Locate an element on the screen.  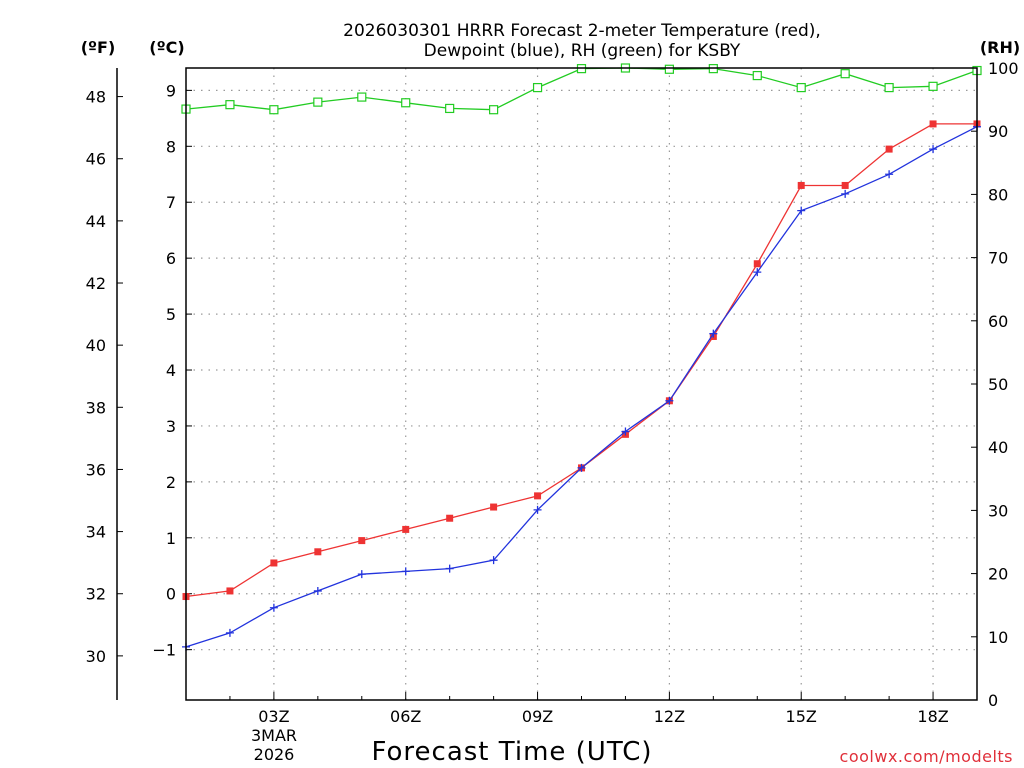
celsius-tick-label: 6 is located at coordinates (171, 258).